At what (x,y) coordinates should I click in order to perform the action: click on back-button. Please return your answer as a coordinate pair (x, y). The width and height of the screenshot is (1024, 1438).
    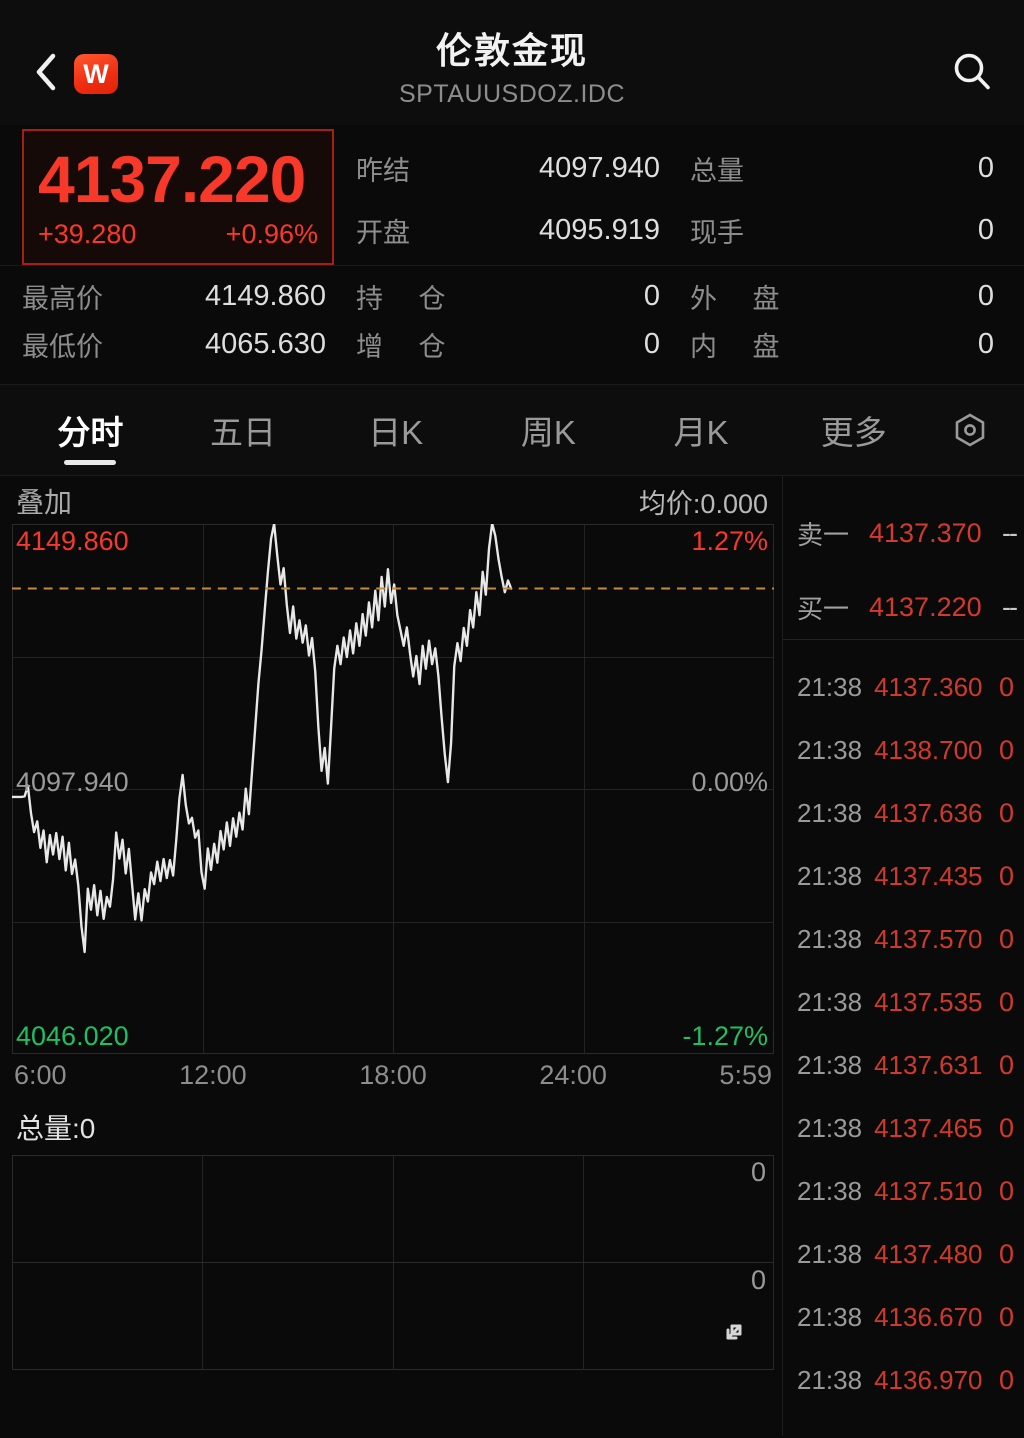
    Looking at the image, I should click on (46, 72).